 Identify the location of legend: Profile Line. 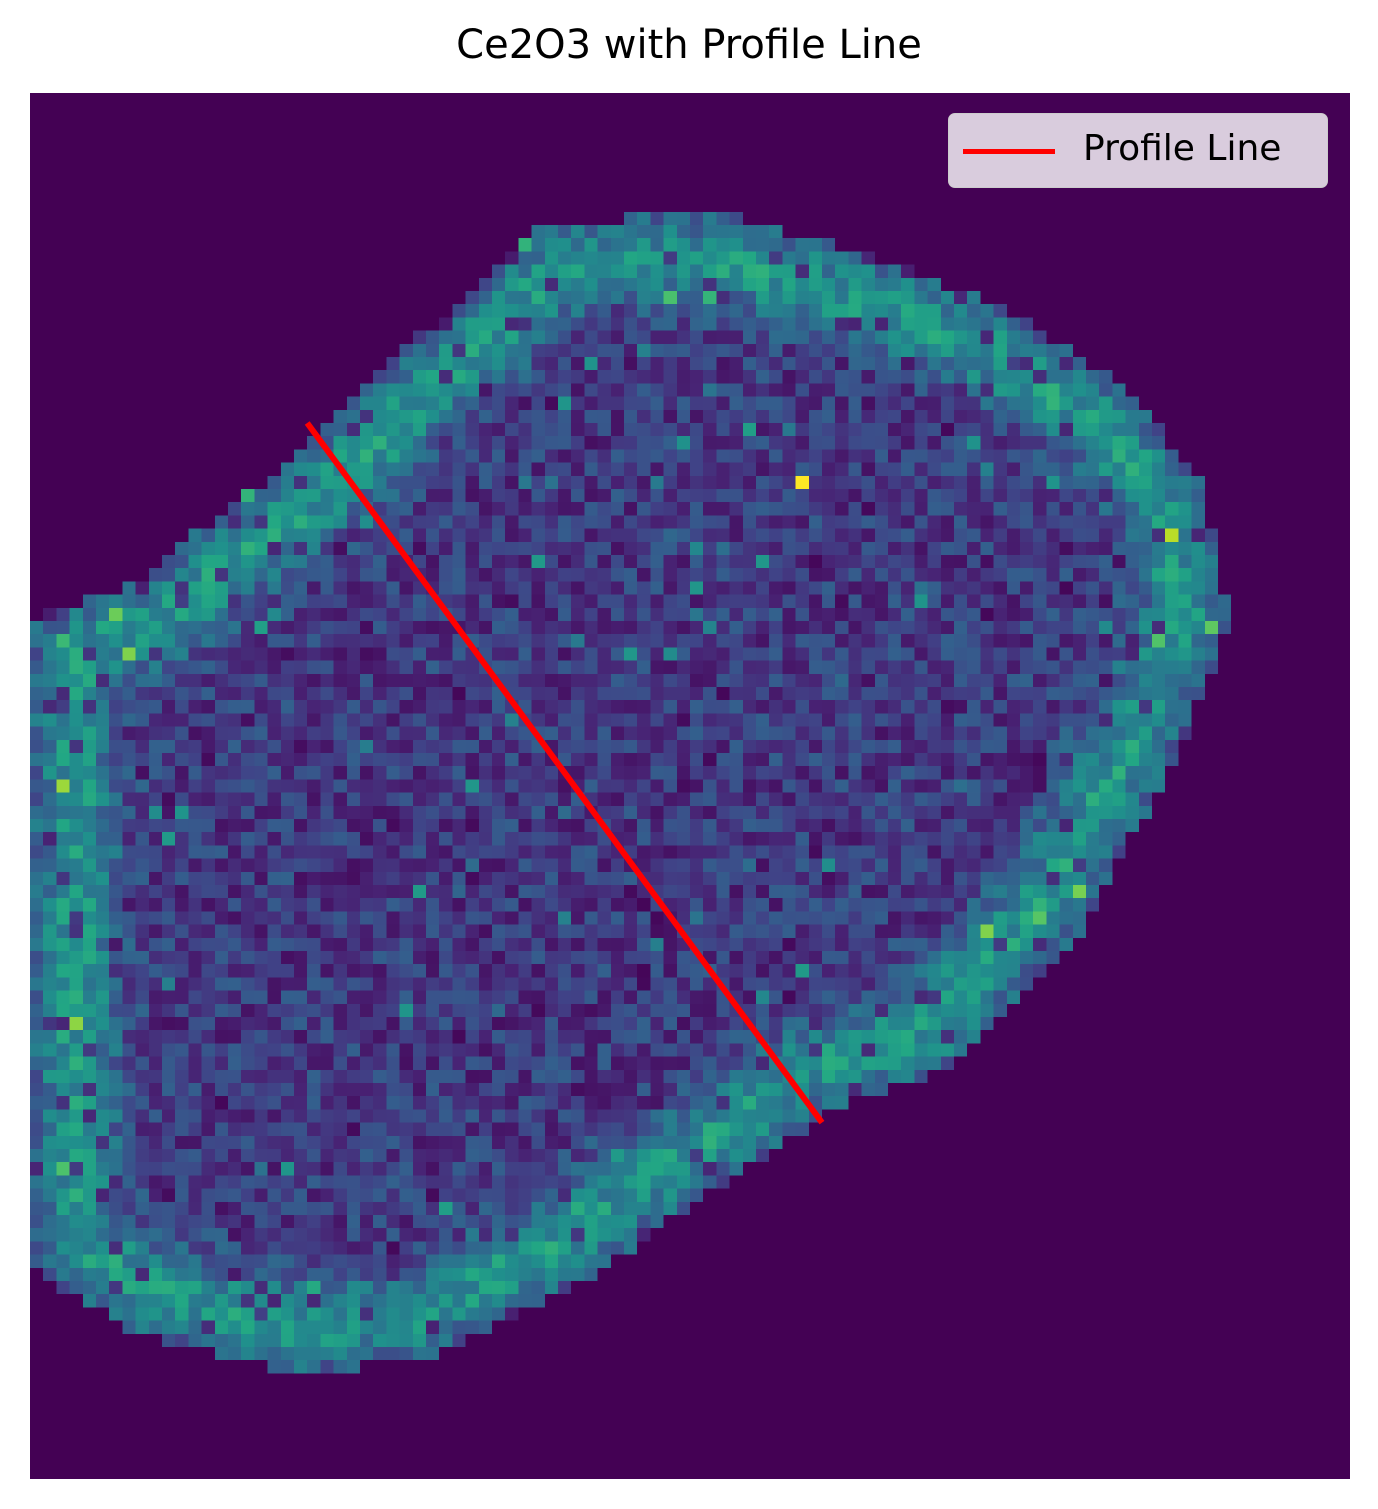
(1138, 150).